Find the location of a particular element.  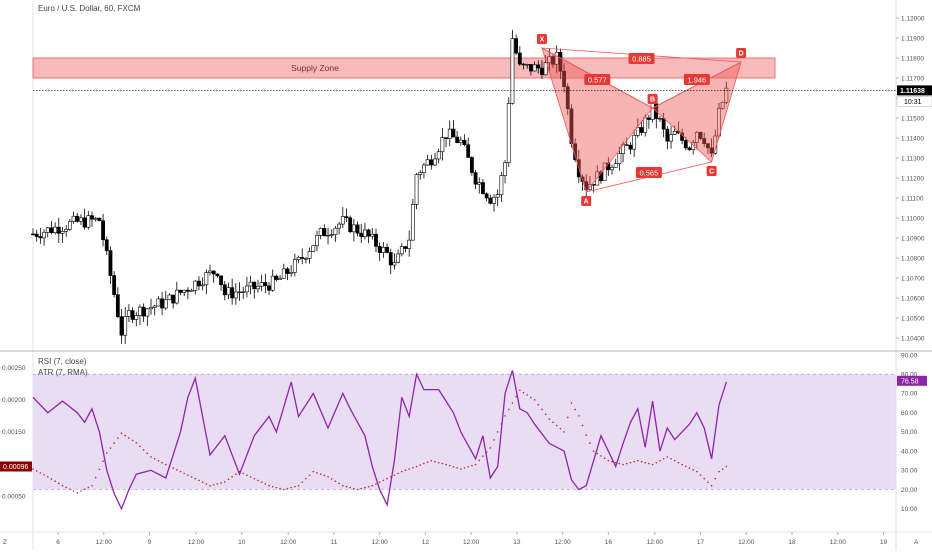

atr-legend: ATR (7, RMA) is located at coordinates (63, 372).